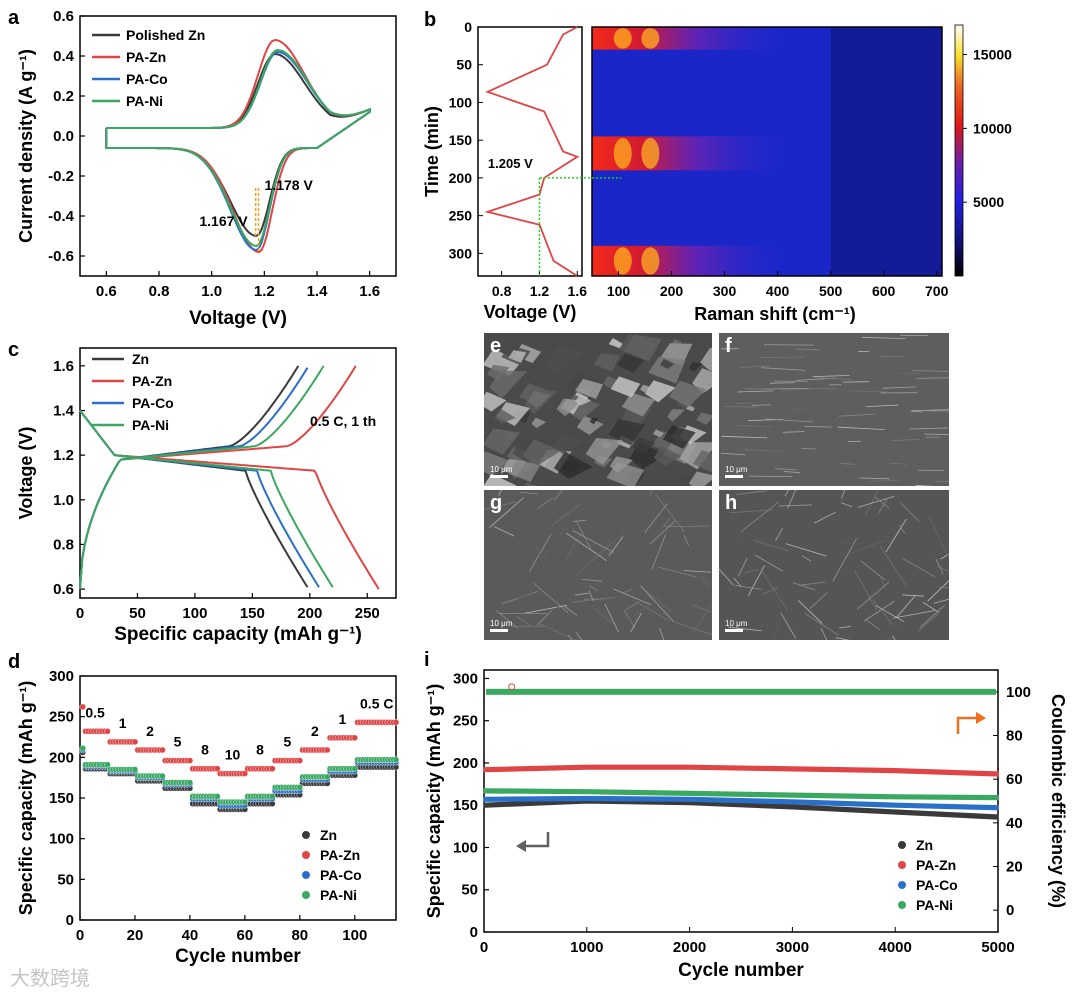 The height and width of the screenshot is (995, 1080). Describe the element at coordinates (264, 291) in the screenshot. I see `x-tick-label: 1.2` at that location.